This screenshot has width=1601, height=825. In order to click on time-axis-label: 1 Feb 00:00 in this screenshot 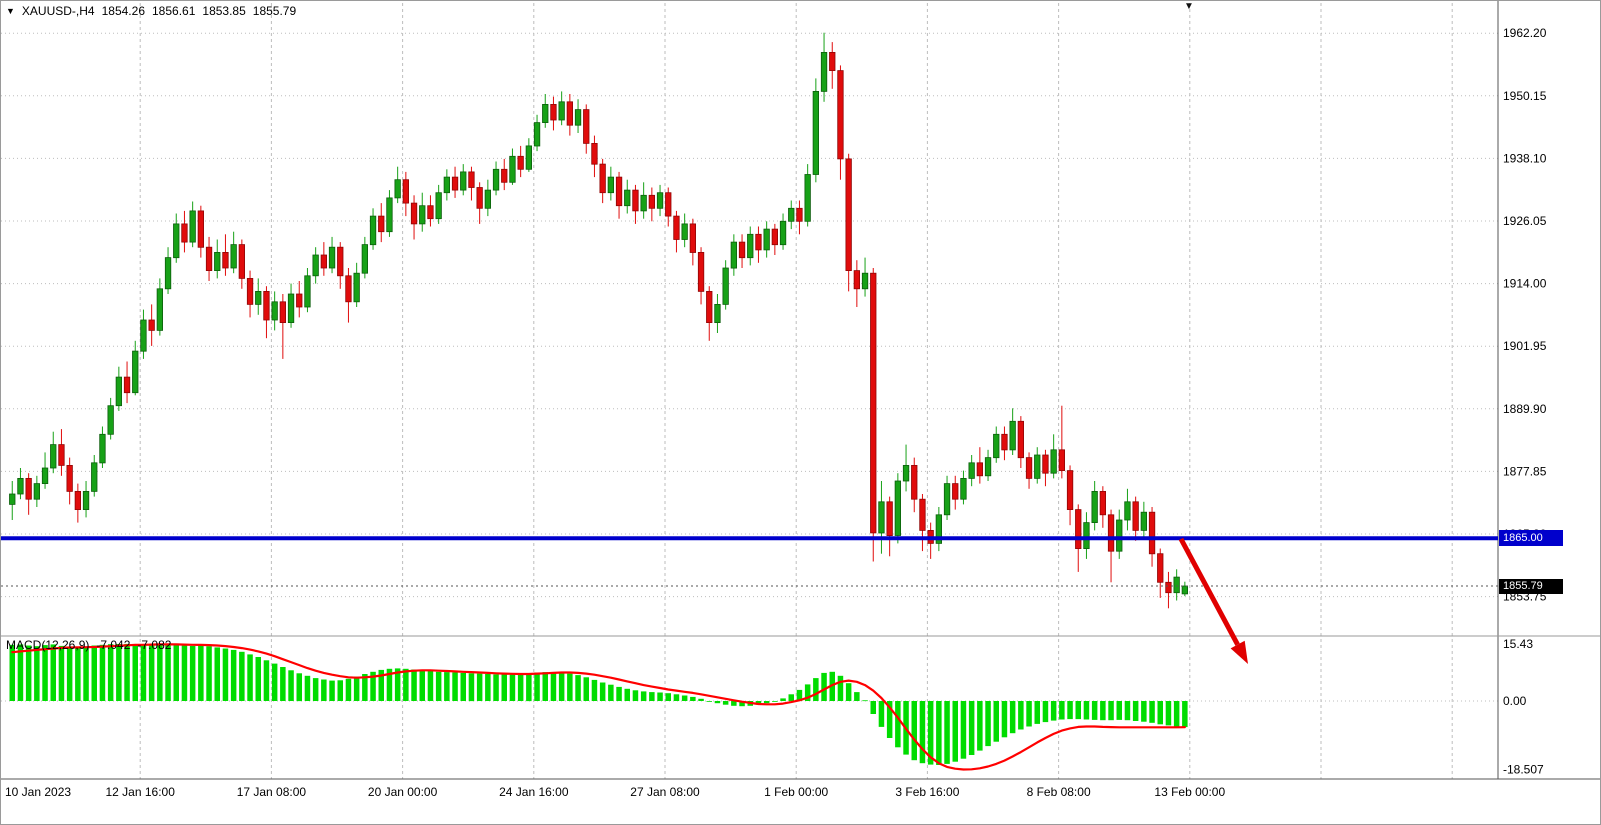, I will do `click(796, 792)`.